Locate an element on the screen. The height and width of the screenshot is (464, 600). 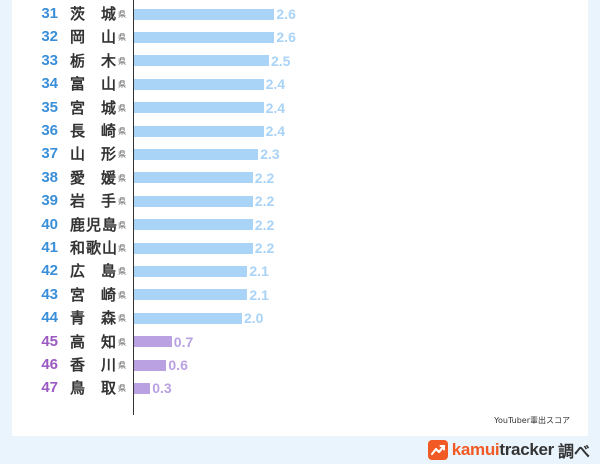
rank-label: 39 is located at coordinates (49, 201).